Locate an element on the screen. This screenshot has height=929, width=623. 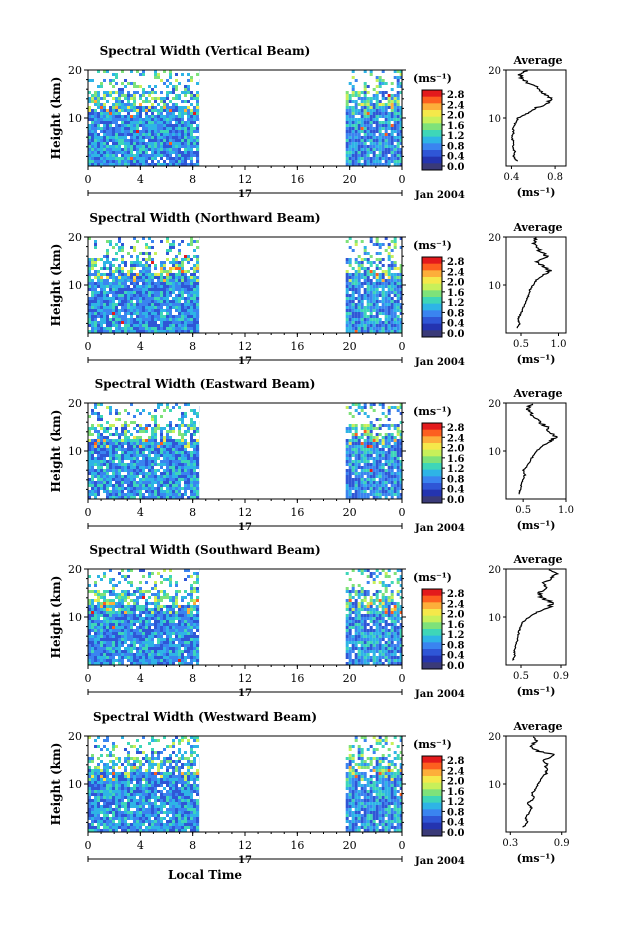
x-tick-label: 8 is located at coordinates (192, 512).